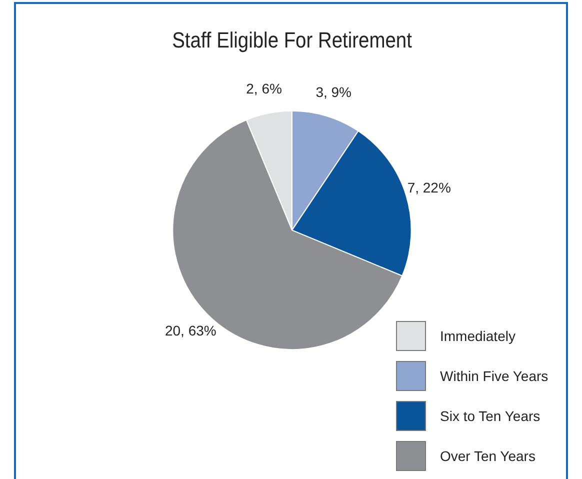 This screenshot has width=582, height=479. I want to click on data-label: 20, 63%, so click(190, 330).